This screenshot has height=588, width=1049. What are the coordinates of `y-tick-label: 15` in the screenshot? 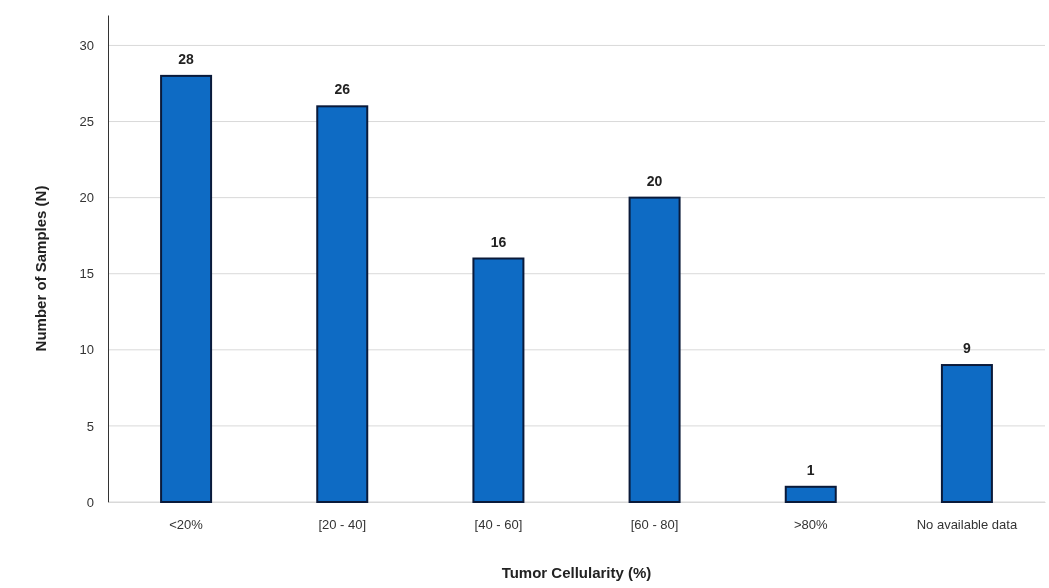 It's located at (86, 274).